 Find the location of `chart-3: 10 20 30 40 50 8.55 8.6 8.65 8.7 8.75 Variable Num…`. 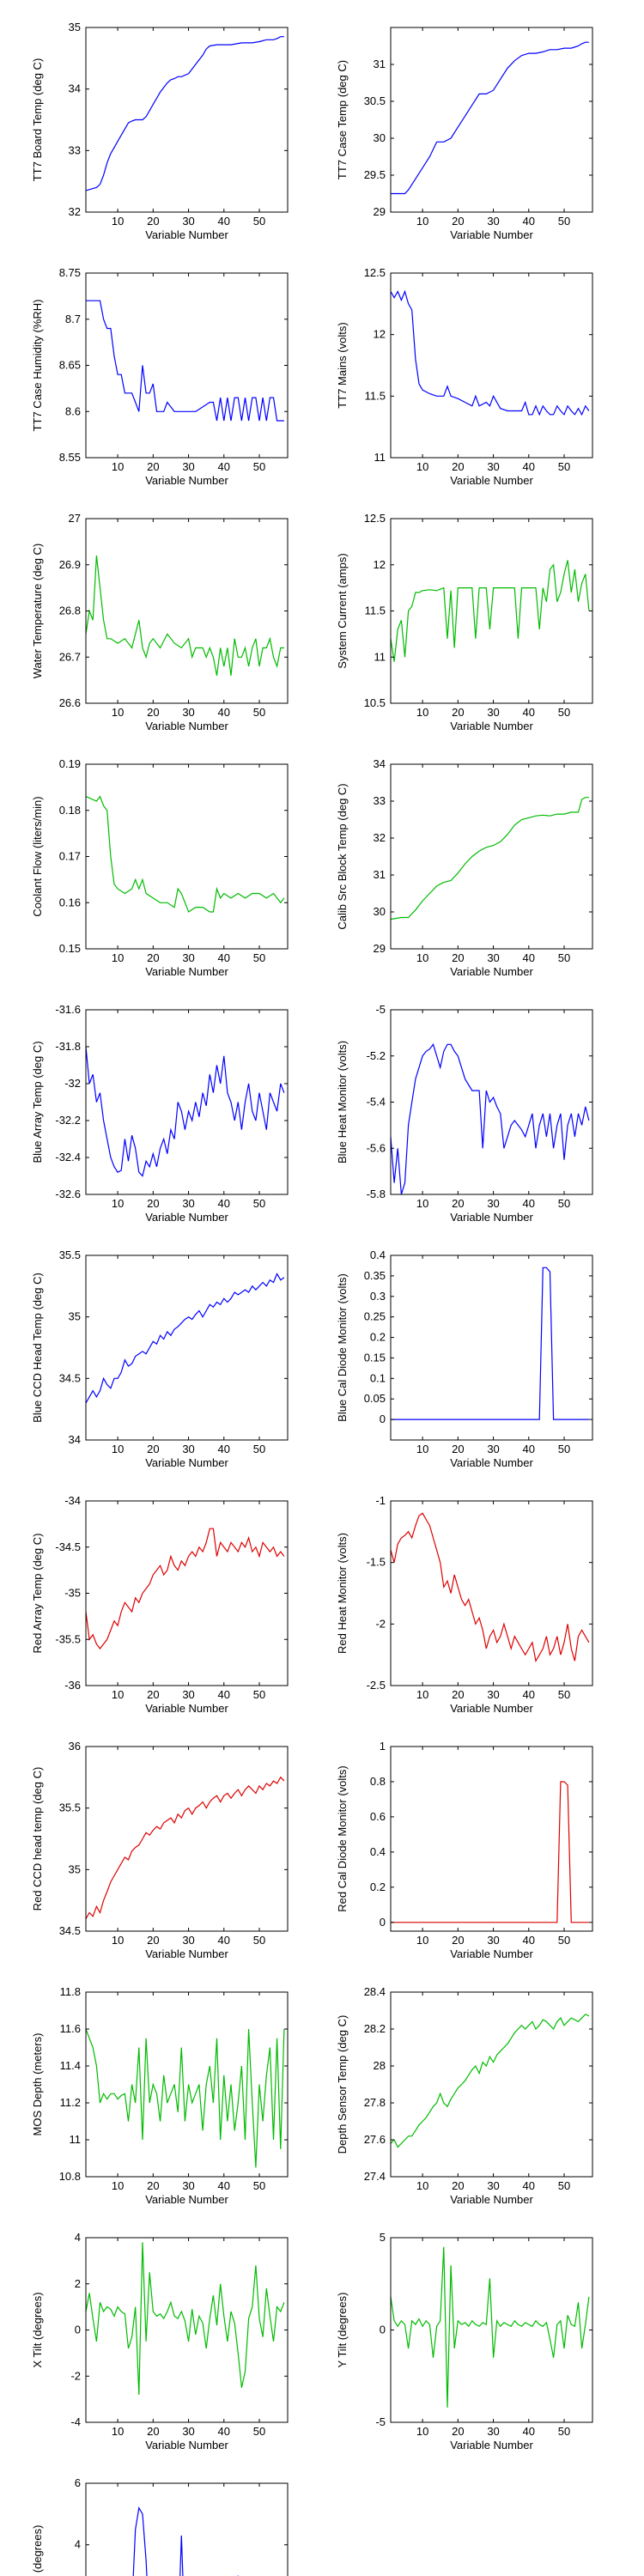

chart-3: 10 20 30 40 50 8.55 8.6 8.65 8.7 8.75 Variable Num… is located at coordinates (160, 377).